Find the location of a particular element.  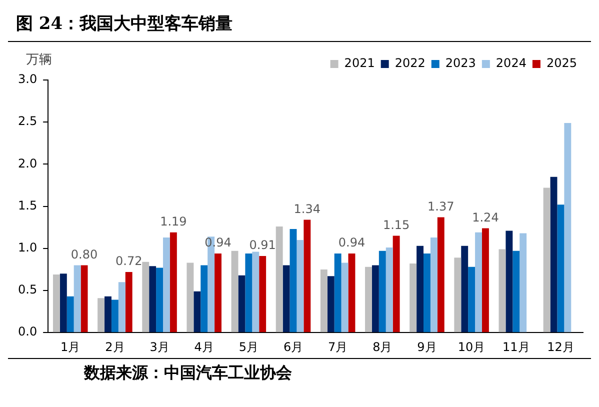

data-label: 1.19 is located at coordinates (173, 221).